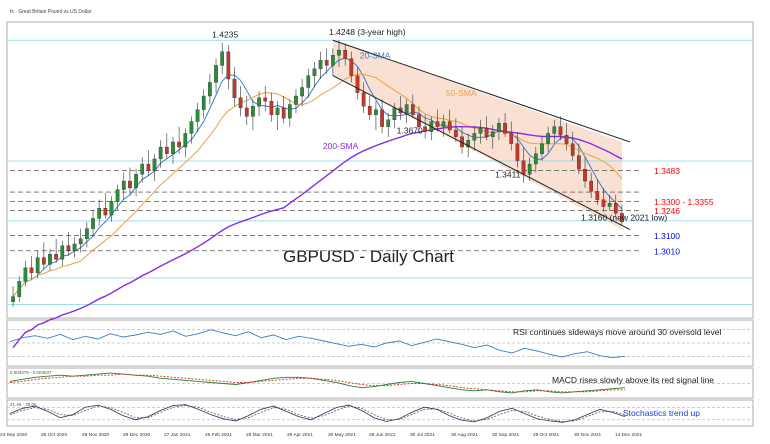  I want to click on x-tick-label: 30 Sep 2021, so click(506, 435).